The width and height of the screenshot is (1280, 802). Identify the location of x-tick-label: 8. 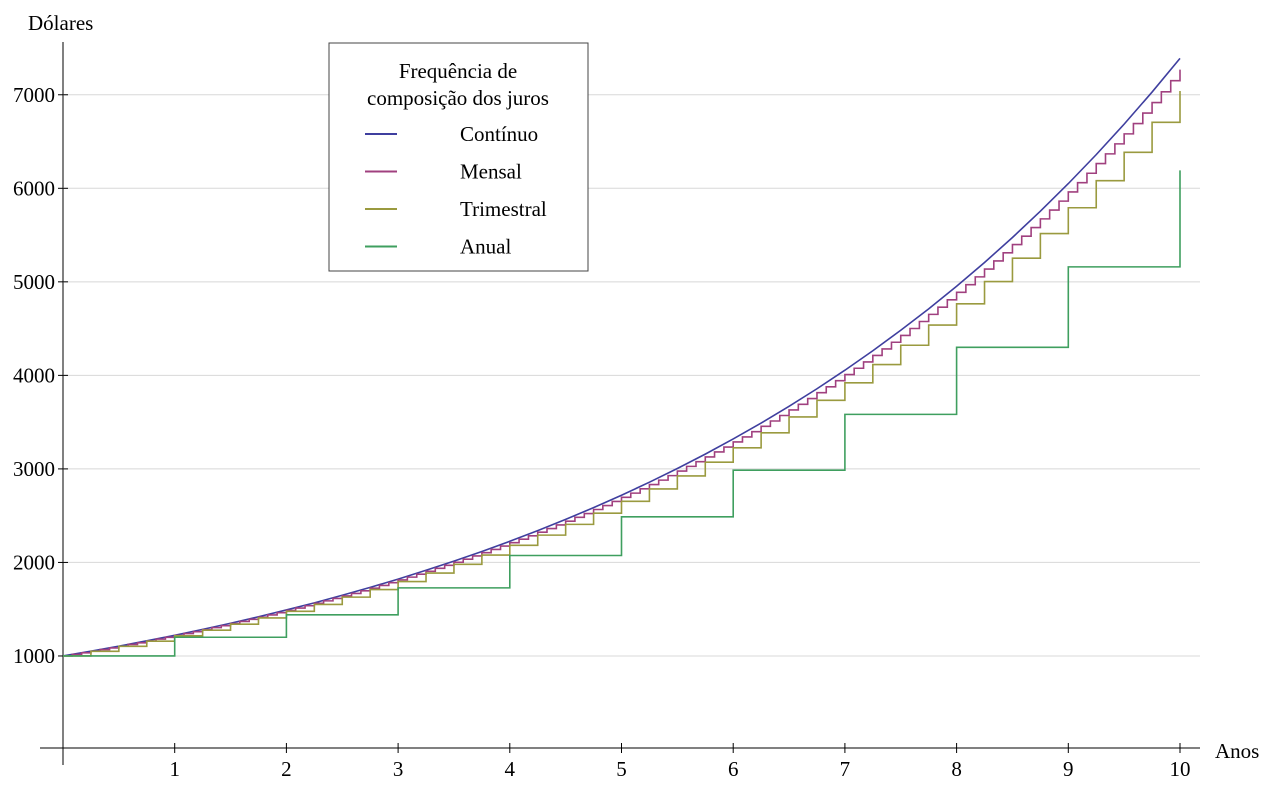
(956, 769).